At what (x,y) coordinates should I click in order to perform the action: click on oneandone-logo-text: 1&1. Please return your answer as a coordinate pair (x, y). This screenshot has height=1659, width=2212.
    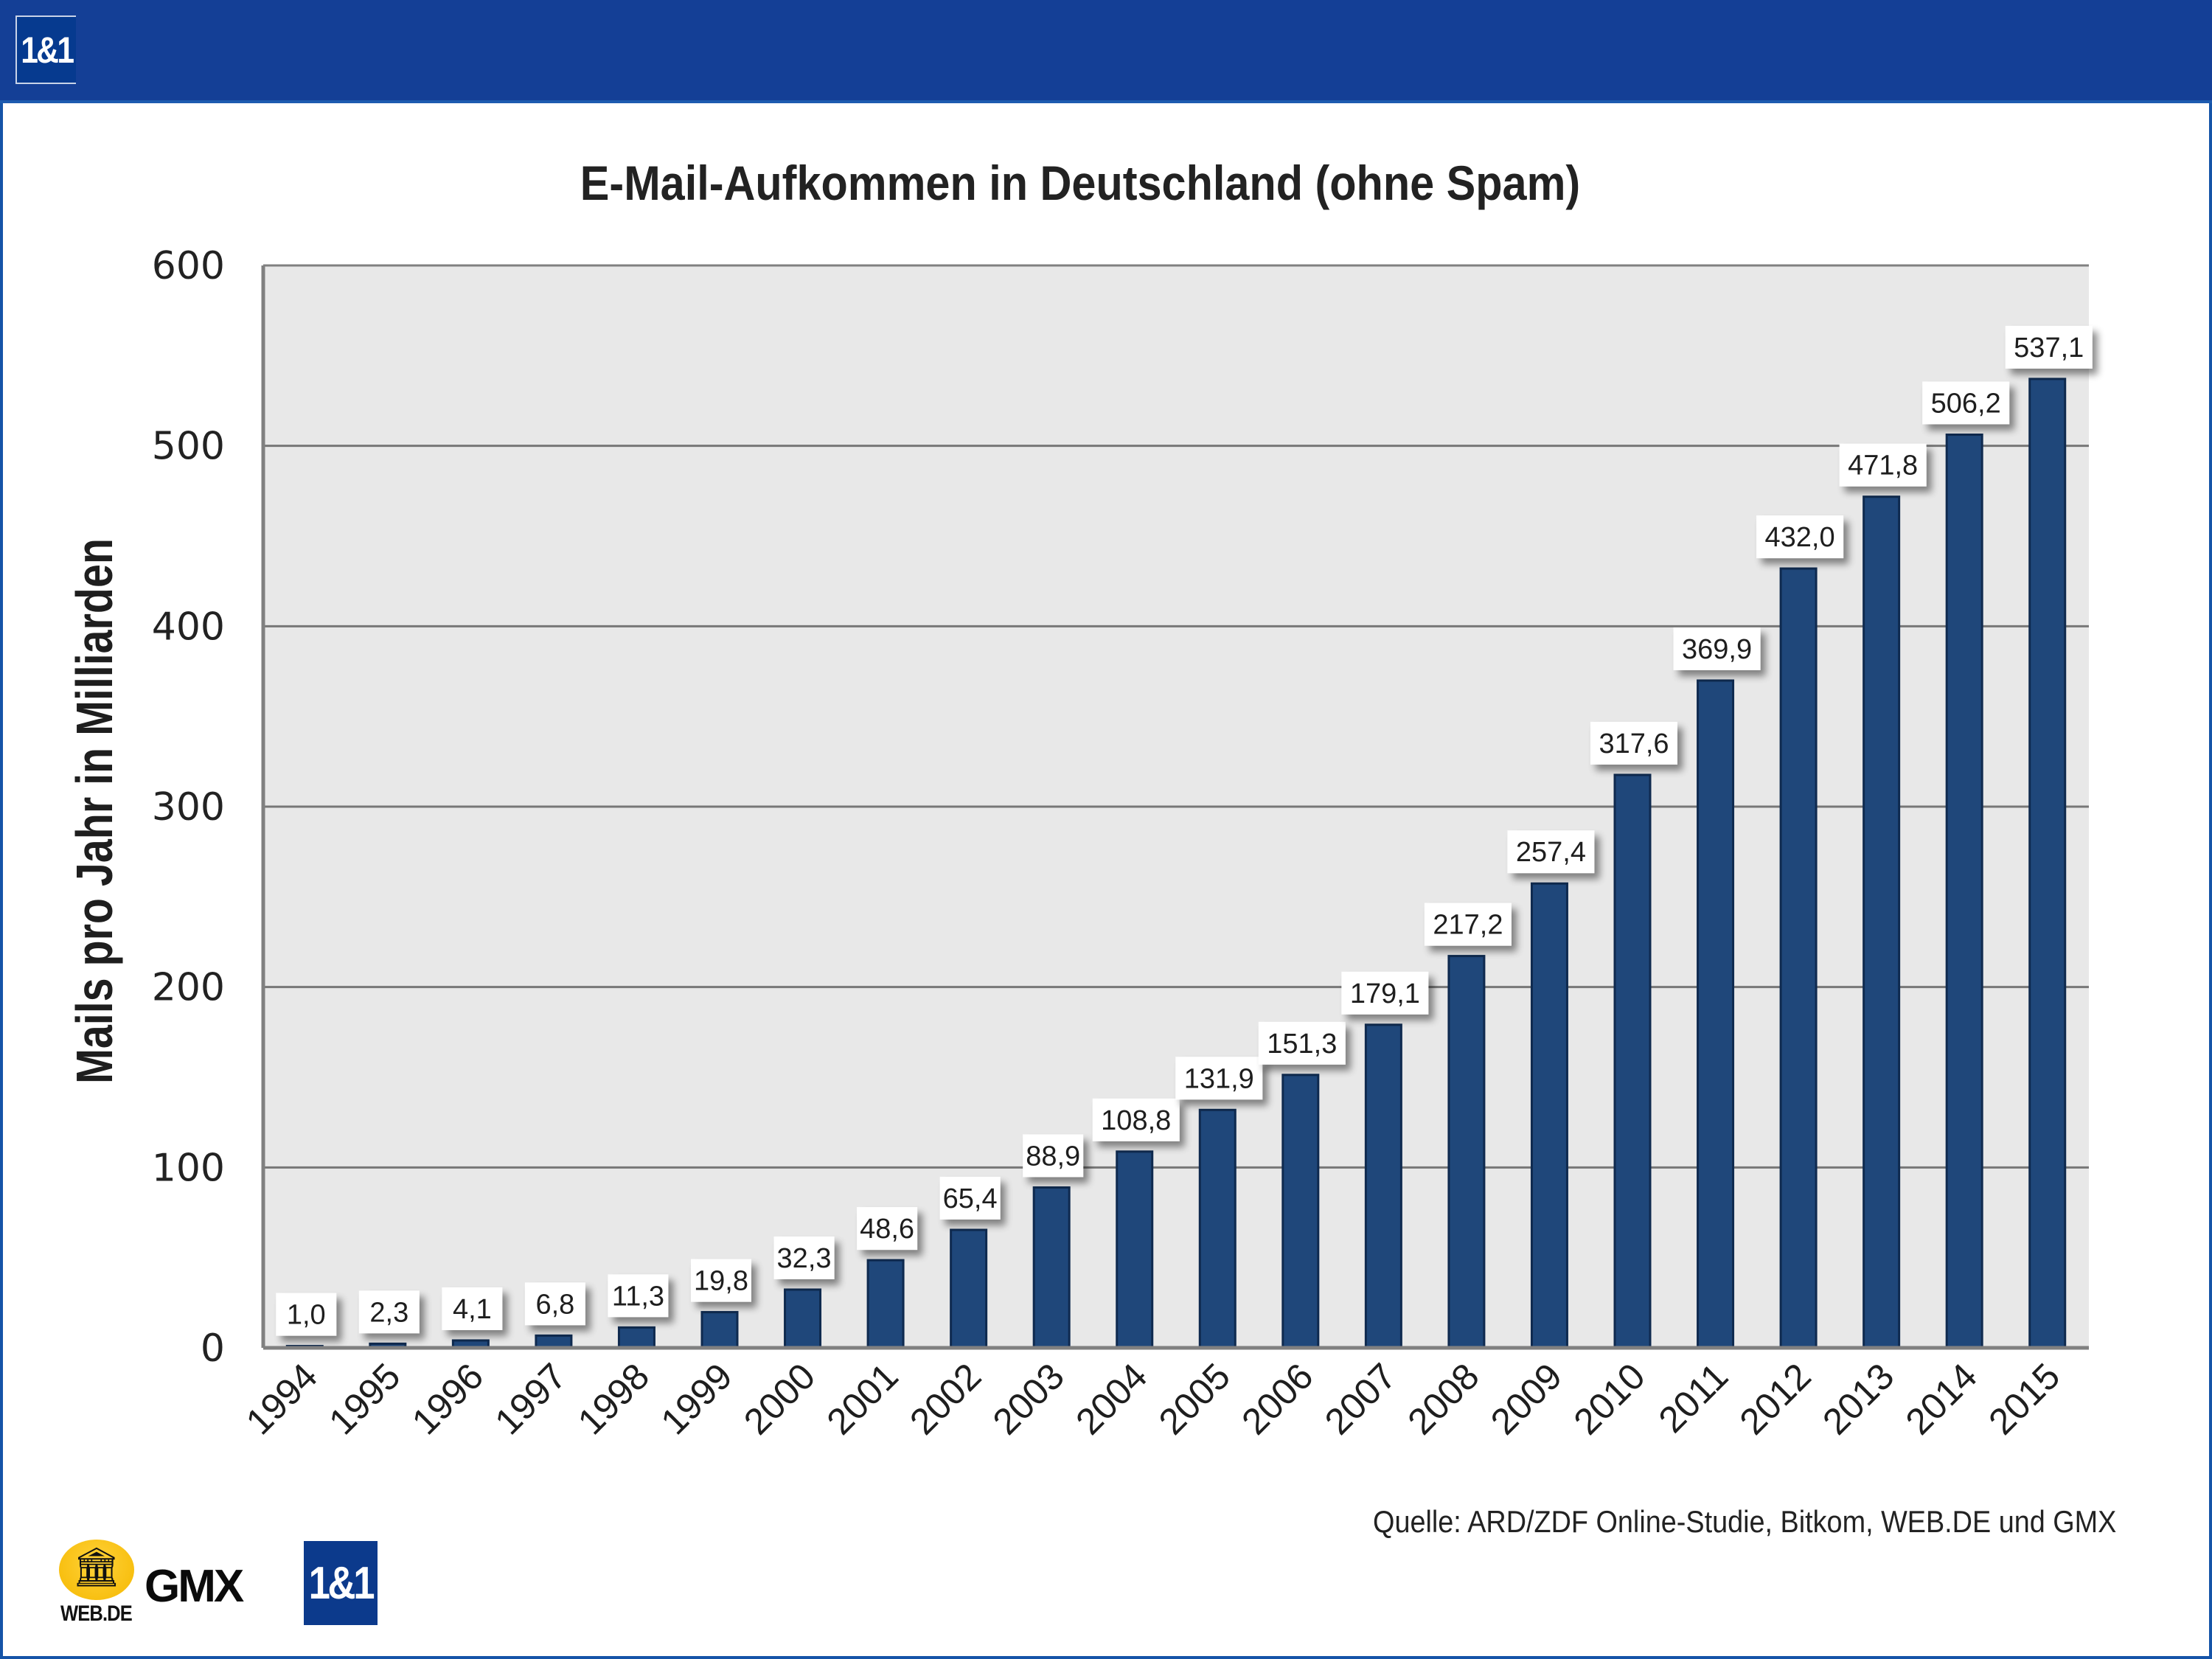
    Looking at the image, I should click on (341, 1583).